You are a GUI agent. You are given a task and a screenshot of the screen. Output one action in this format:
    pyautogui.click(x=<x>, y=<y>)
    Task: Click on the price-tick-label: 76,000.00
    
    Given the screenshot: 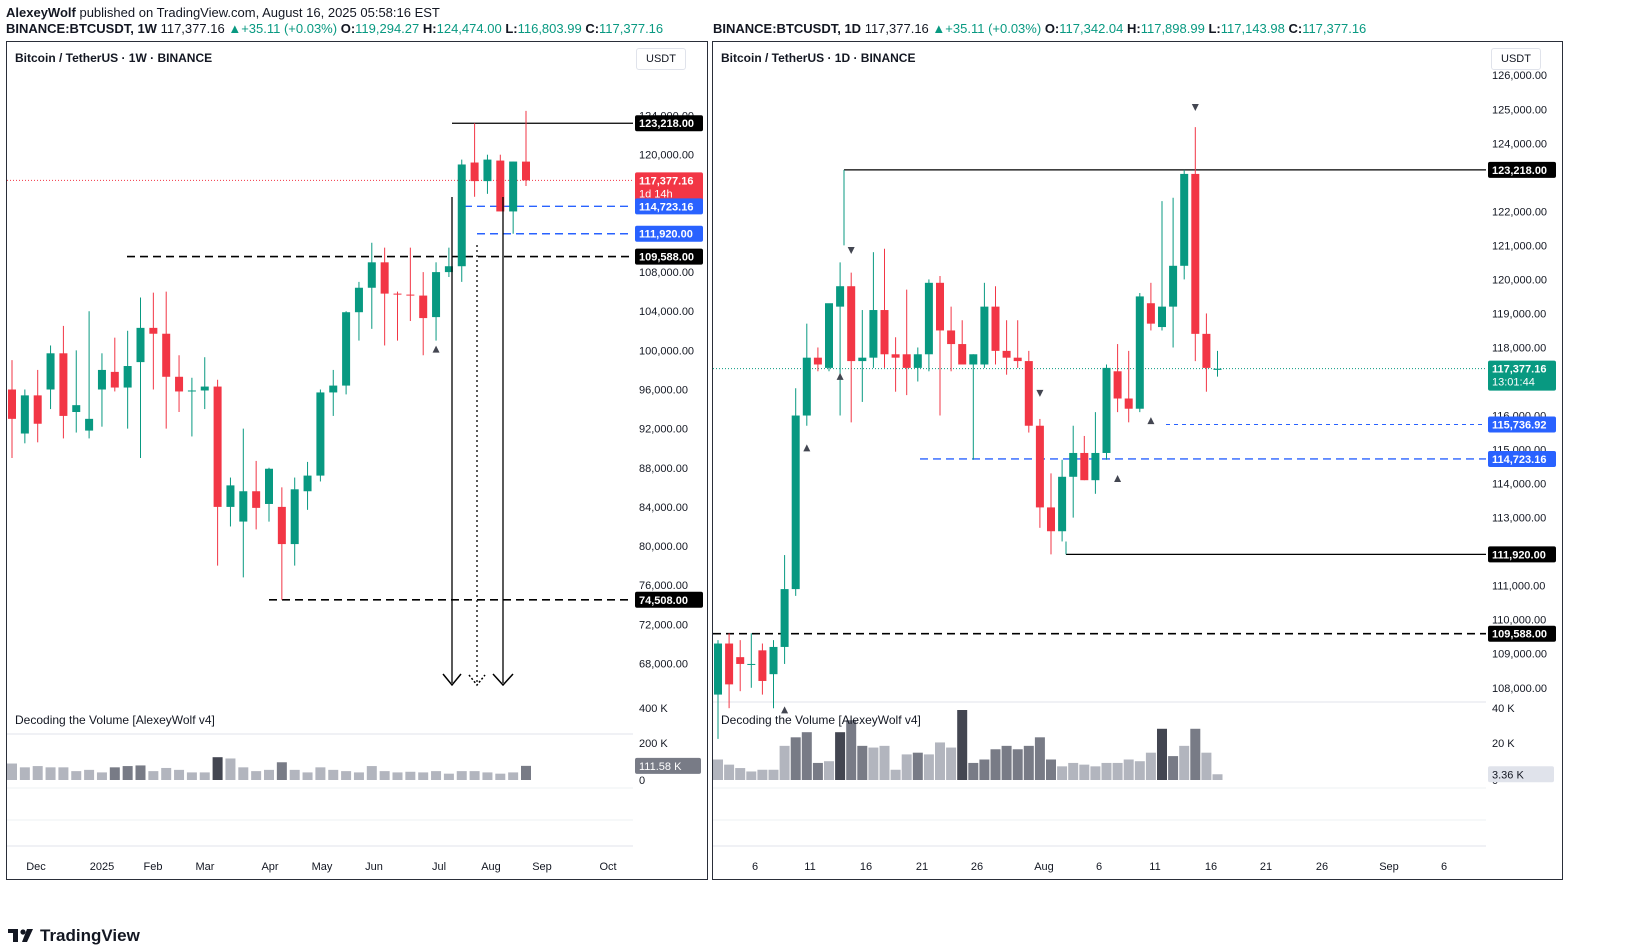 What is the action you would take?
    pyautogui.click(x=663, y=586)
    